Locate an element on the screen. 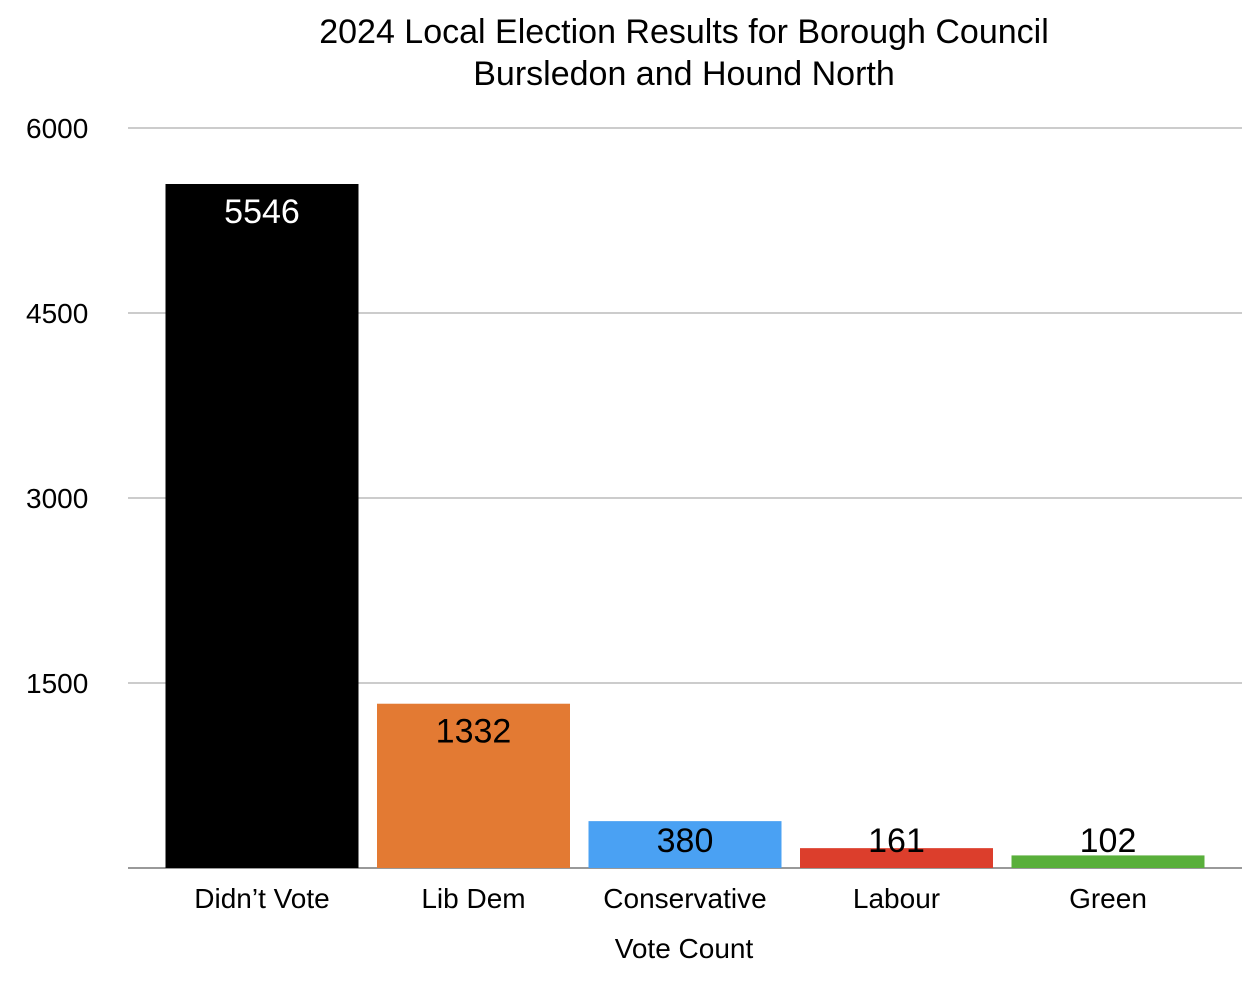 The width and height of the screenshot is (1256, 982). category-label: Labour is located at coordinates (896, 898).